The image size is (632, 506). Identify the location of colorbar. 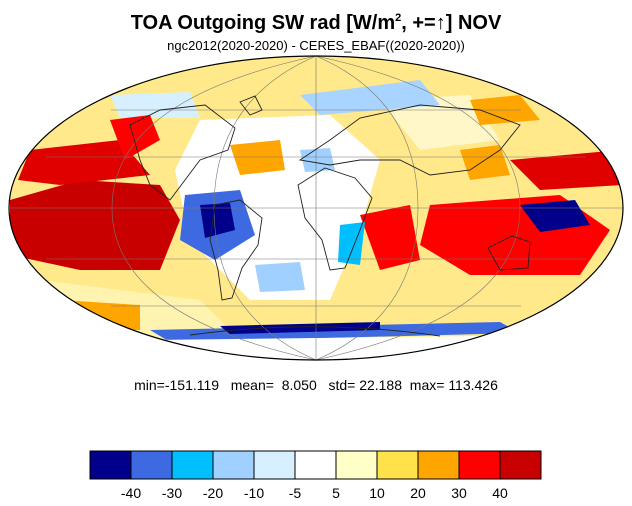
(315, 465).